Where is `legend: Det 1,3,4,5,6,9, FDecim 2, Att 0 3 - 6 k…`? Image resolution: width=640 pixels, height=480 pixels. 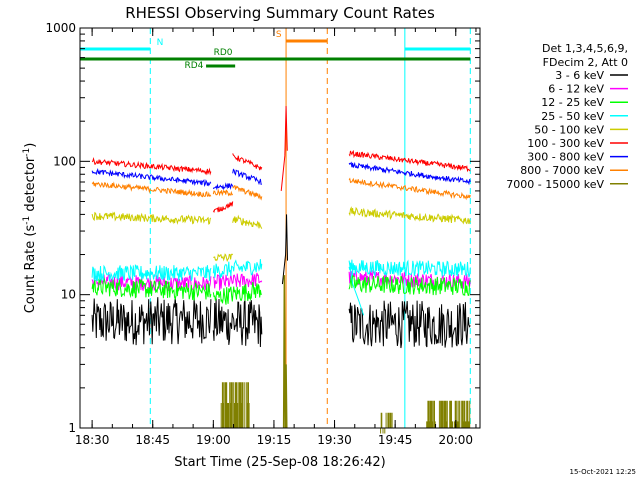 legend: Det 1,3,4,5,6,9, FDecim 2, Att 0 3 - 6 k… is located at coordinates (567, 116).